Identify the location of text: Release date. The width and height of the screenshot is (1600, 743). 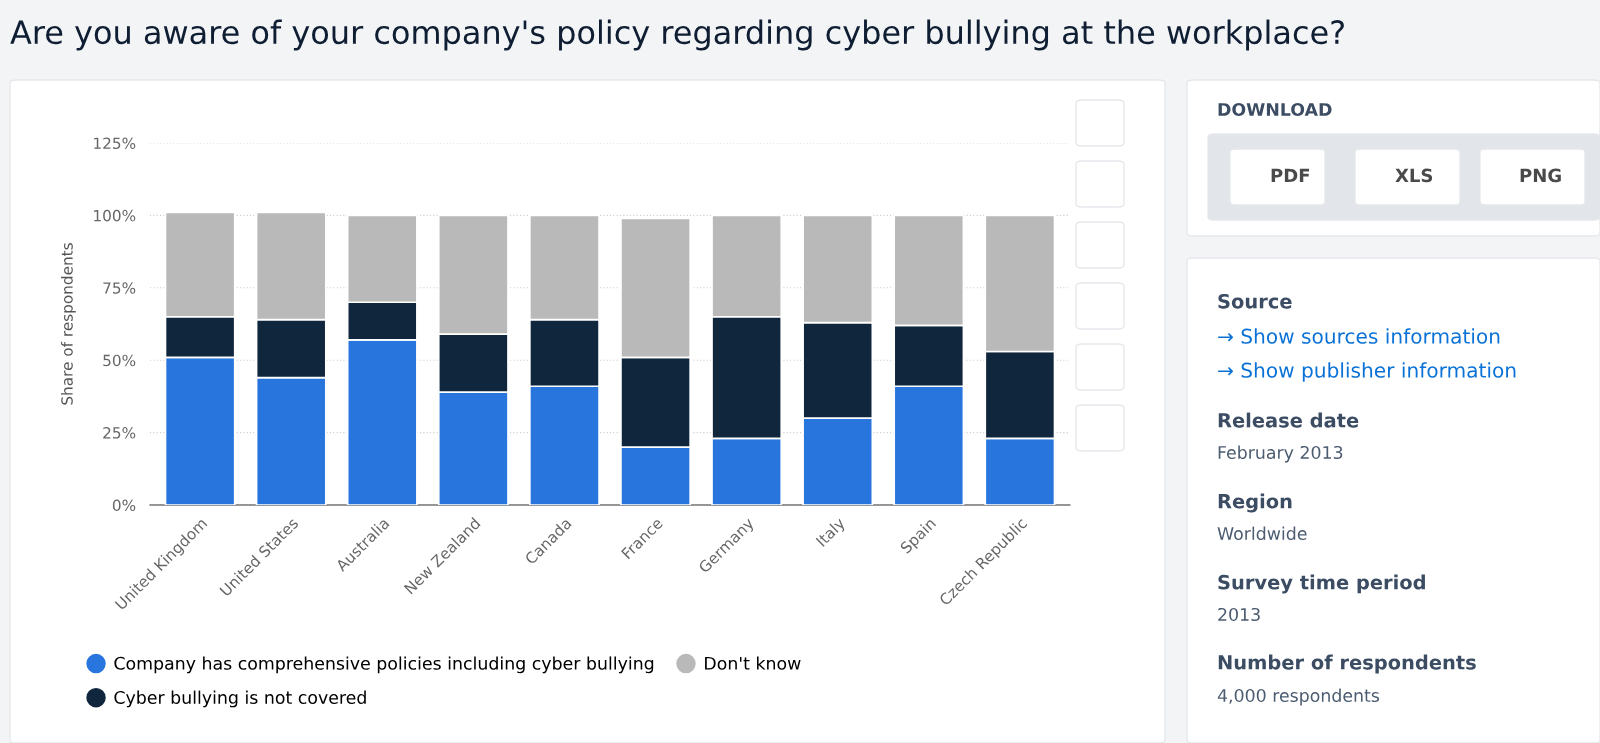
(1288, 420).